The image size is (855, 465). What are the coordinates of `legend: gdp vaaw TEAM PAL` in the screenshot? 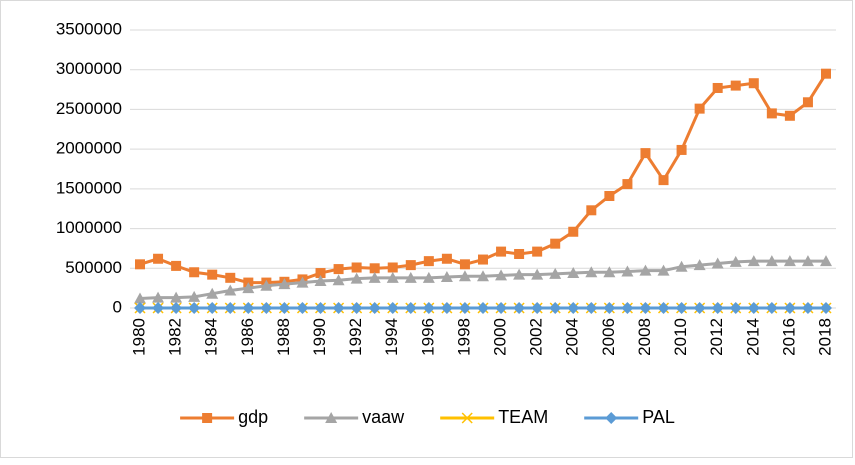 It's located at (427, 417).